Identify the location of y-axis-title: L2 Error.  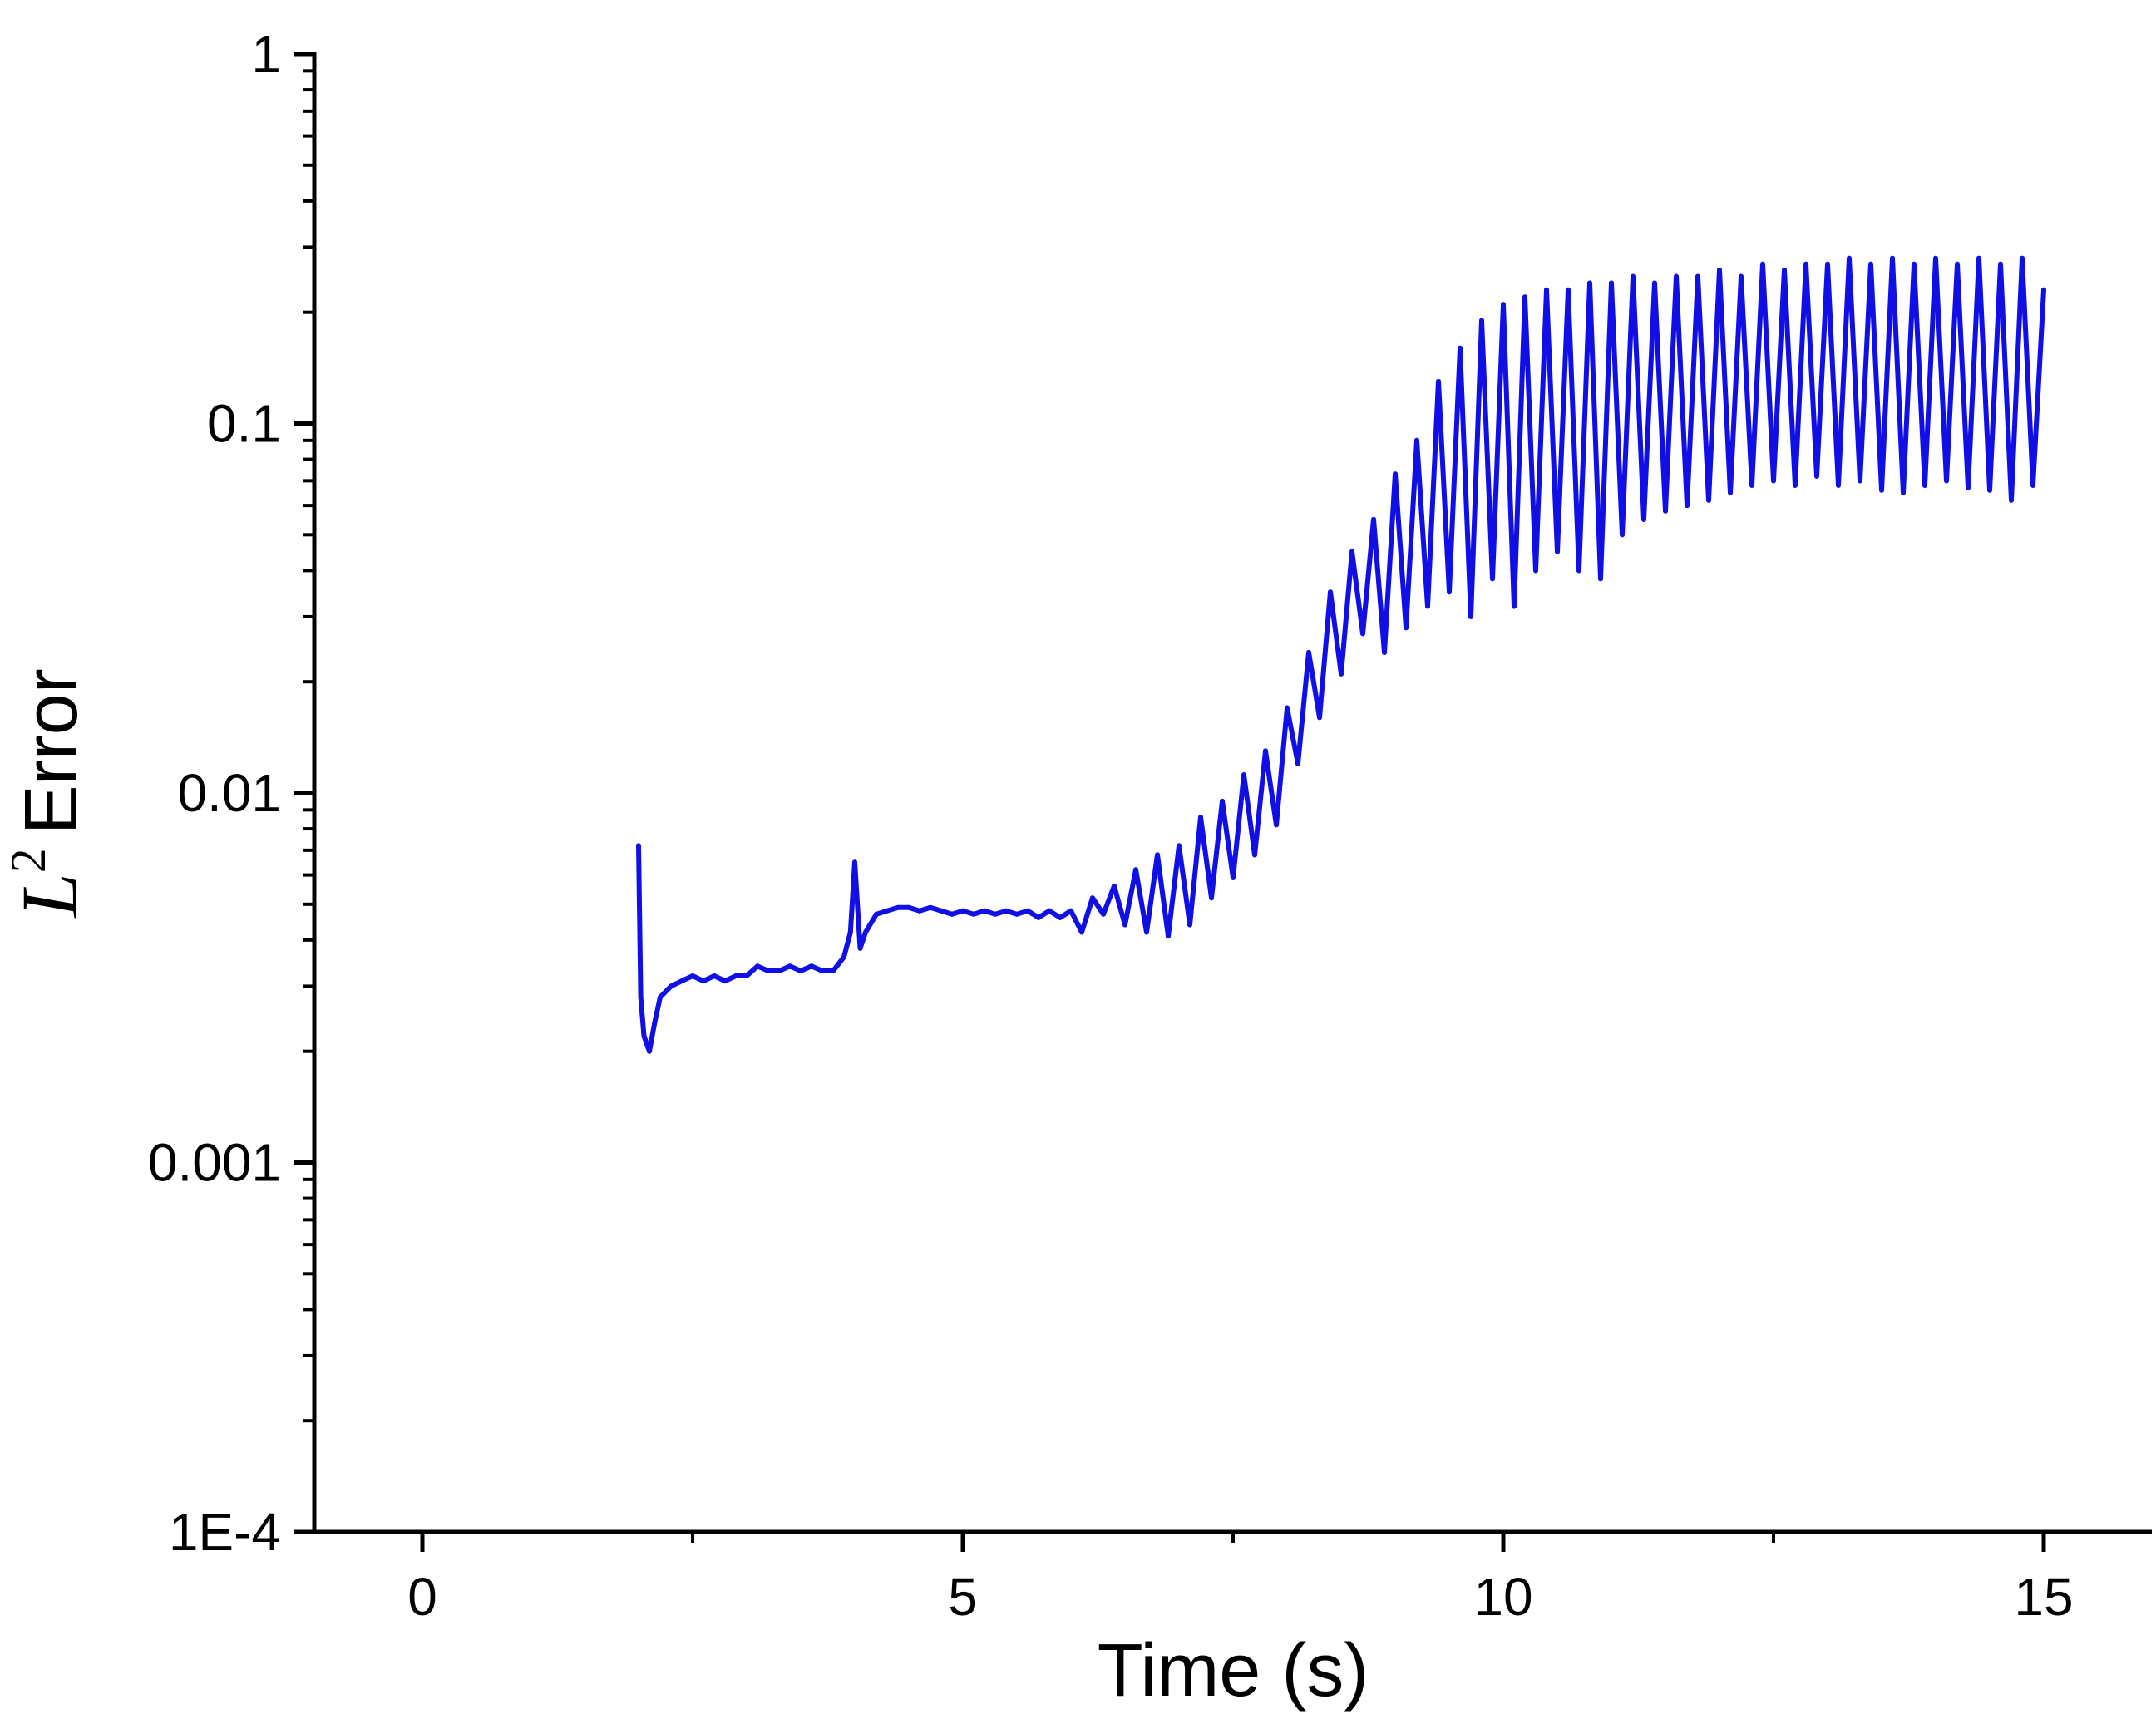
(47, 794).